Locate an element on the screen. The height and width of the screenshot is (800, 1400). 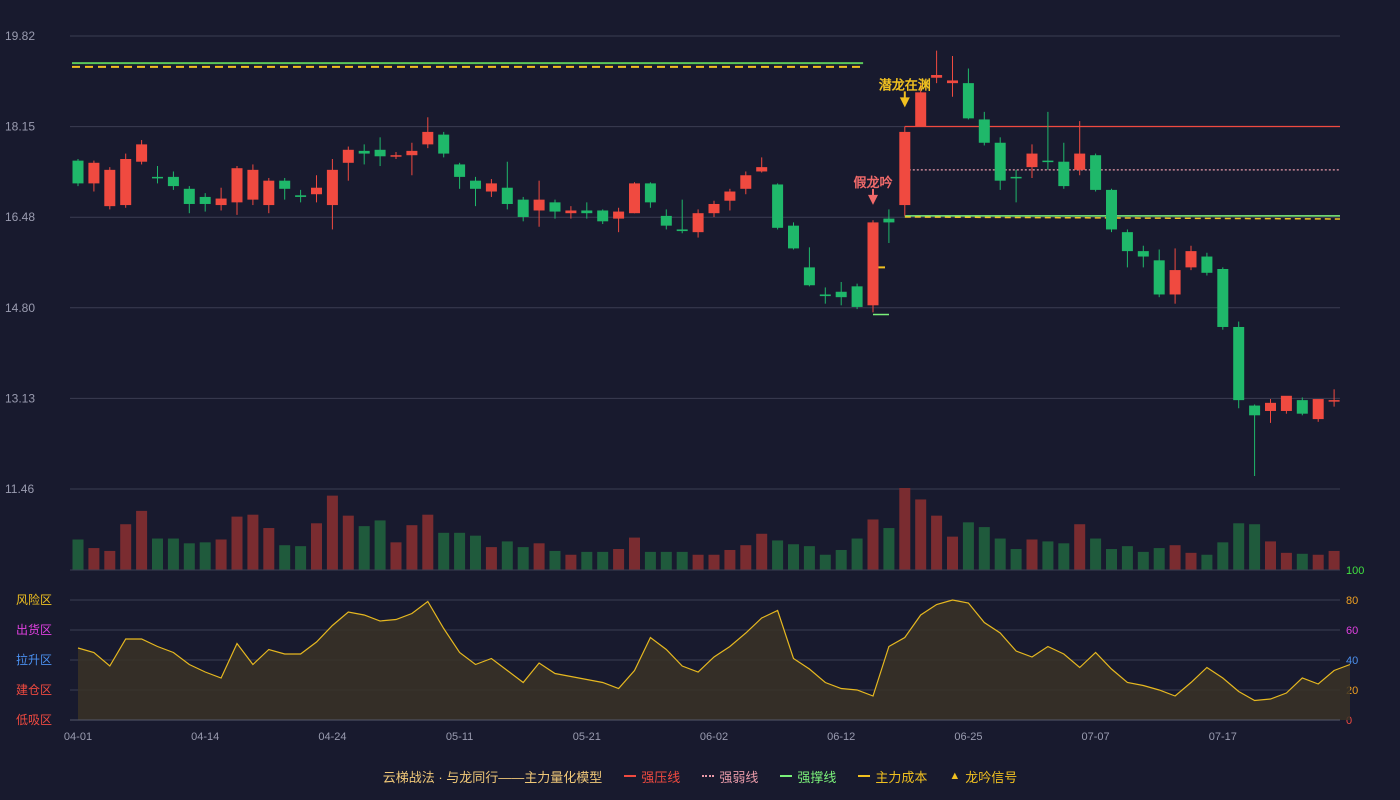
x-tick-label: 05-21 is located at coordinates (587, 737).